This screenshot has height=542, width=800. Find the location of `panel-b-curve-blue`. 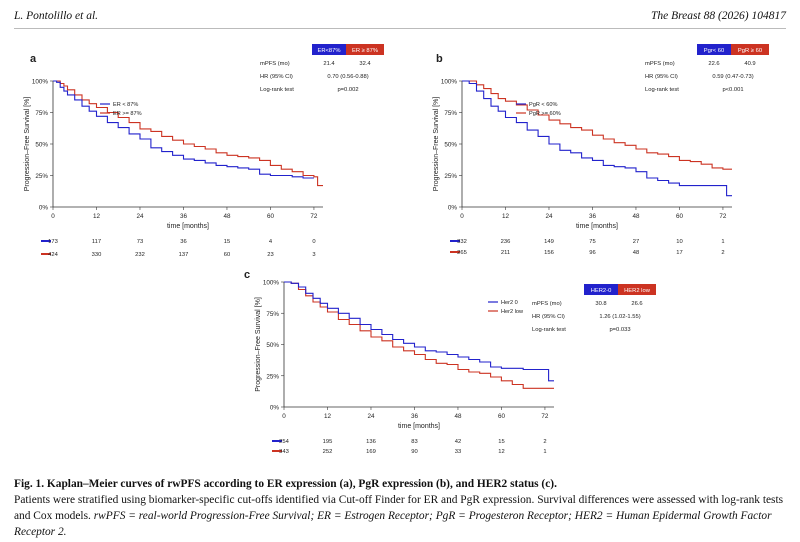

panel-b-curve-blue is located at coordinates (597, 138).